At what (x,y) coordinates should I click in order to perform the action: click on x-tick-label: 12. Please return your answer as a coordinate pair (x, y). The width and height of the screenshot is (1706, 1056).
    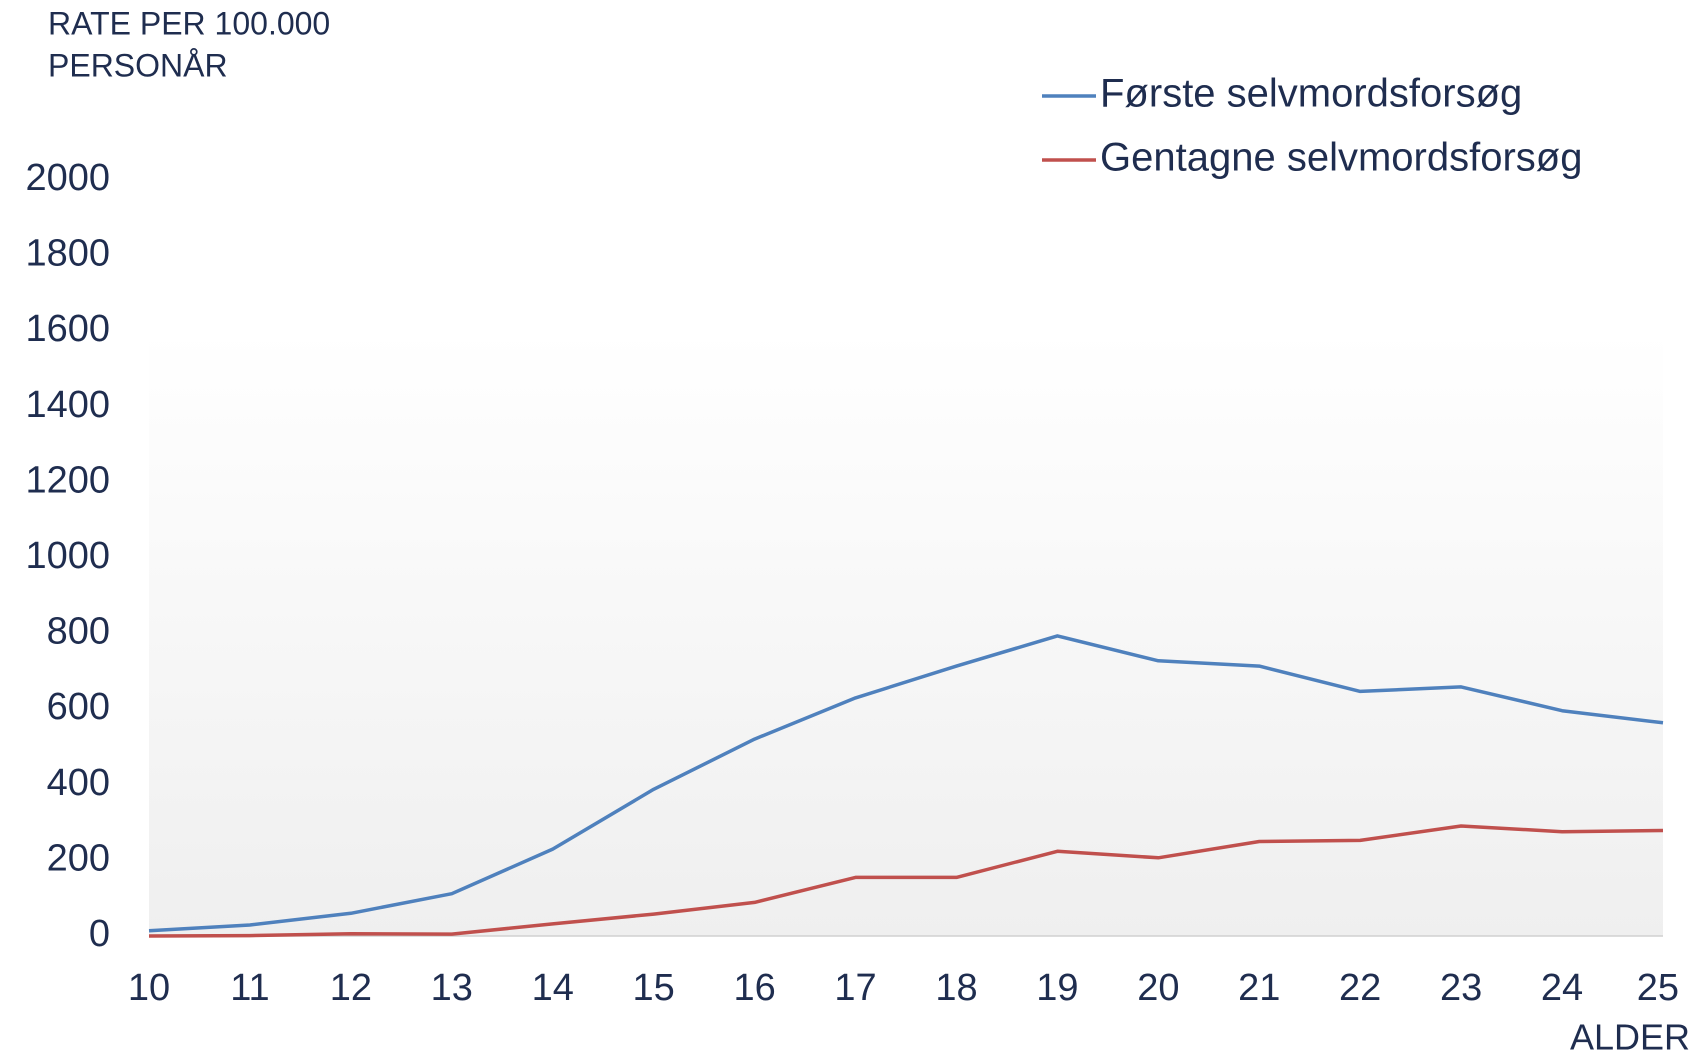
    Looking at the image, I should click on (351, 988).